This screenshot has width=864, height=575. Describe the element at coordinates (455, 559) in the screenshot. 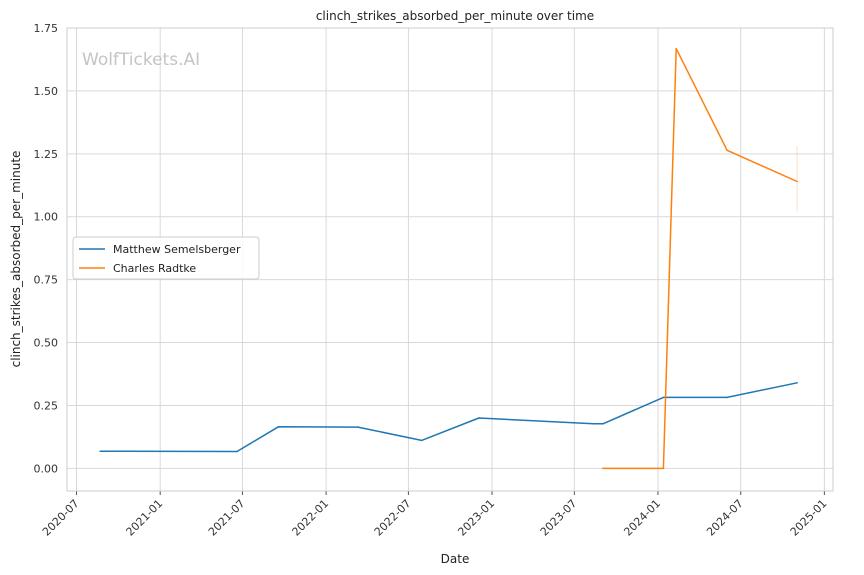

I see `x-axis-label: Date` at that location.